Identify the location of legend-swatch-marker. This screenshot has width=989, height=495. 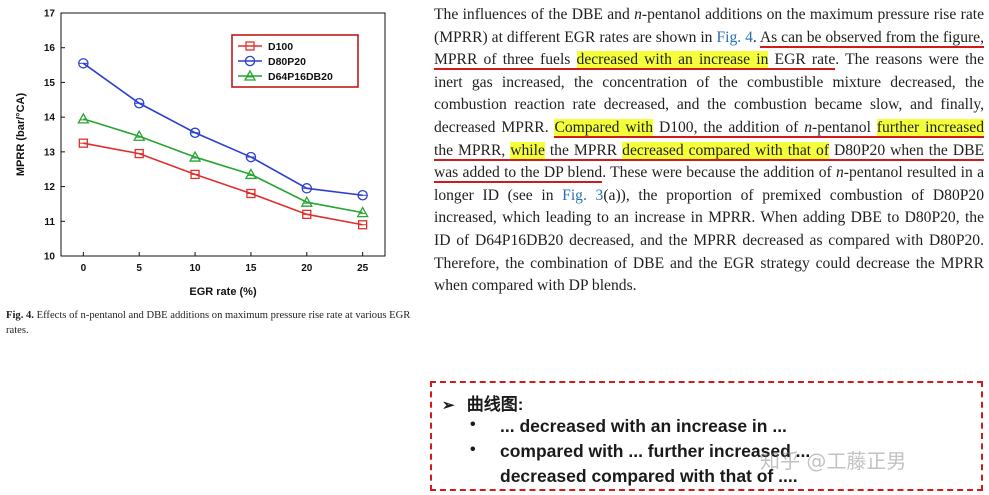
(250, 75).